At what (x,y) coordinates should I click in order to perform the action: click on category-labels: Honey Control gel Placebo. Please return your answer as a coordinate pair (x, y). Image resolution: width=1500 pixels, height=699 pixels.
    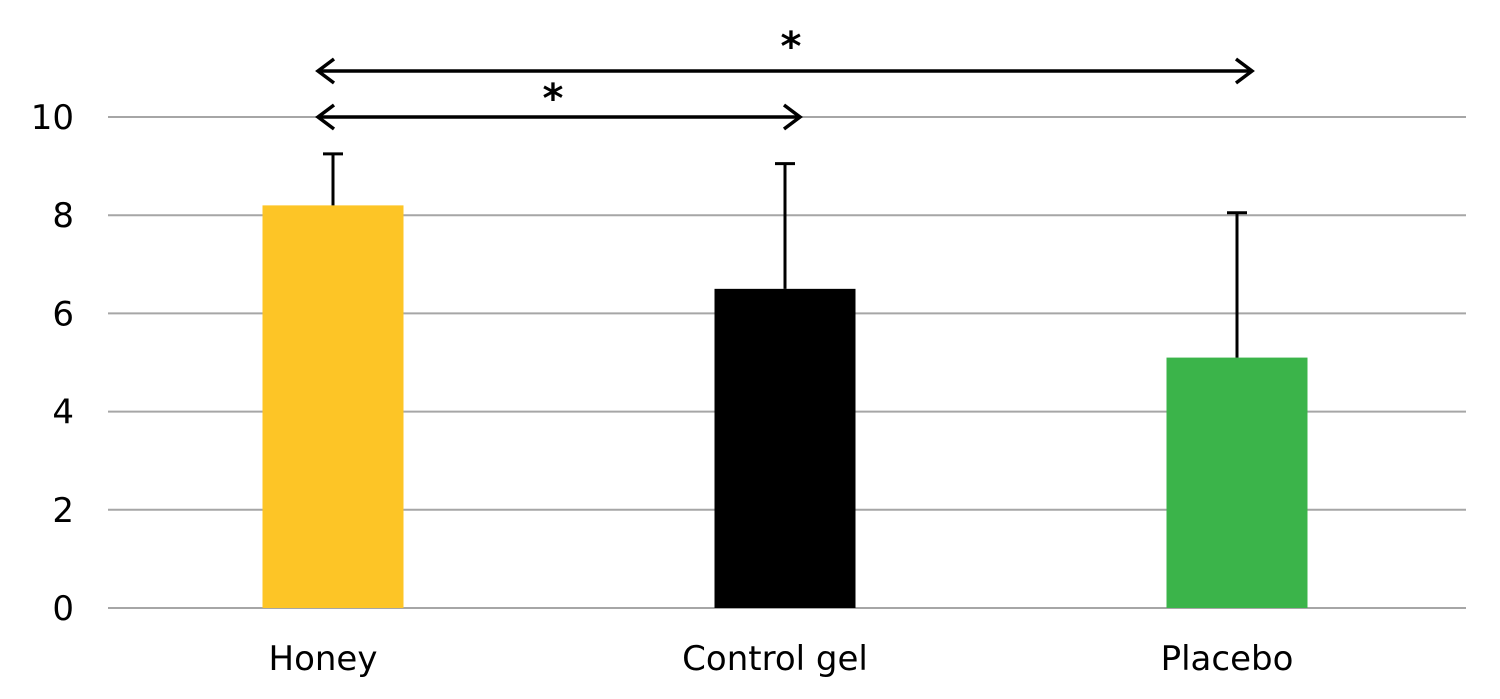
    Looking at the image, I should click on (781, 659).